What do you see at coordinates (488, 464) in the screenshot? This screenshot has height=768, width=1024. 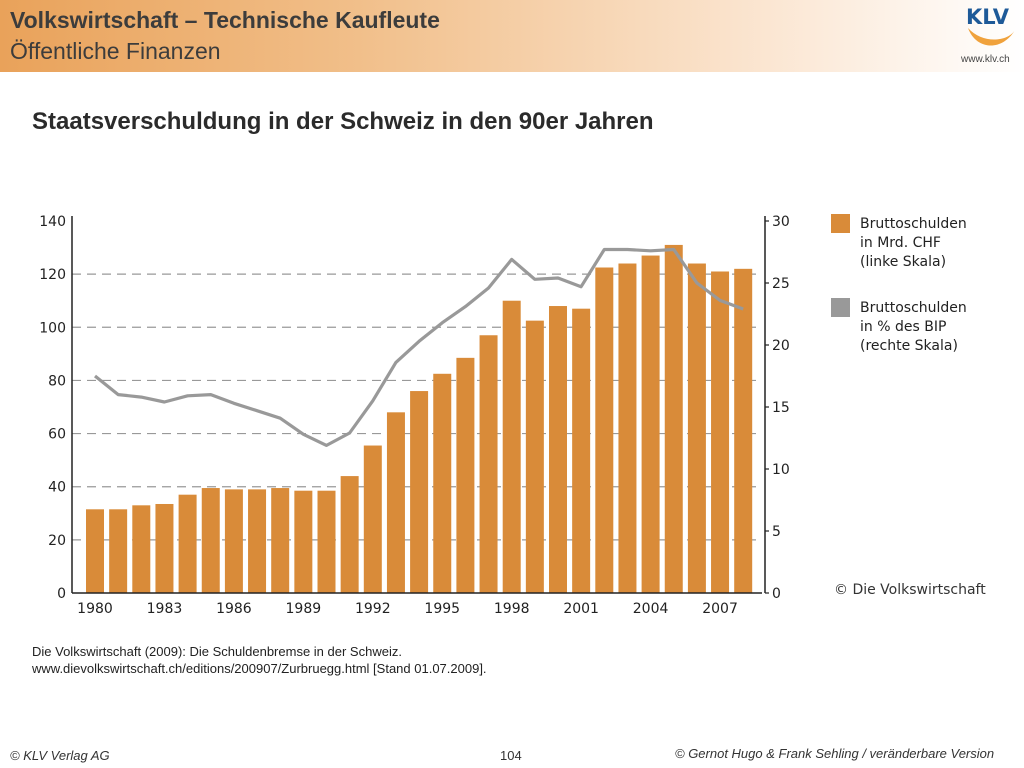 I see `bar-1997` at bounding box center [488, 464].